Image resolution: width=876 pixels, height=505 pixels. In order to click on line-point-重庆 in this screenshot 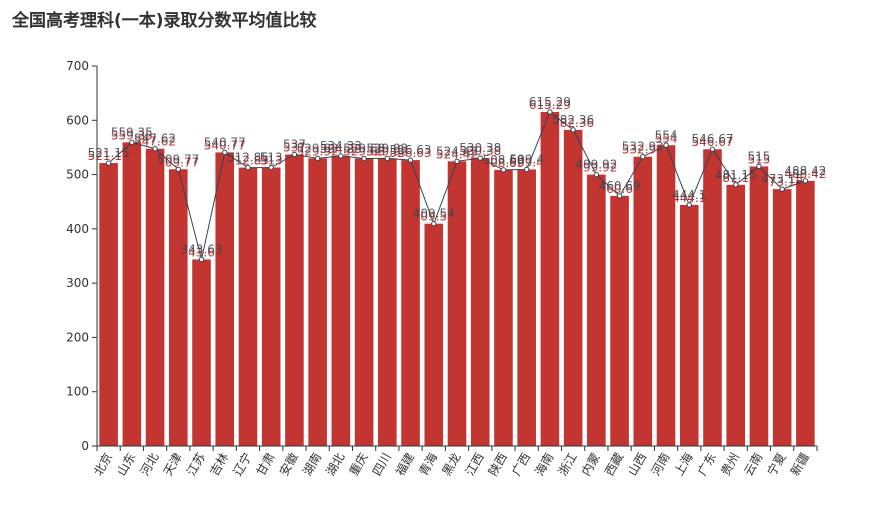, I will do `click(364, 158)`.